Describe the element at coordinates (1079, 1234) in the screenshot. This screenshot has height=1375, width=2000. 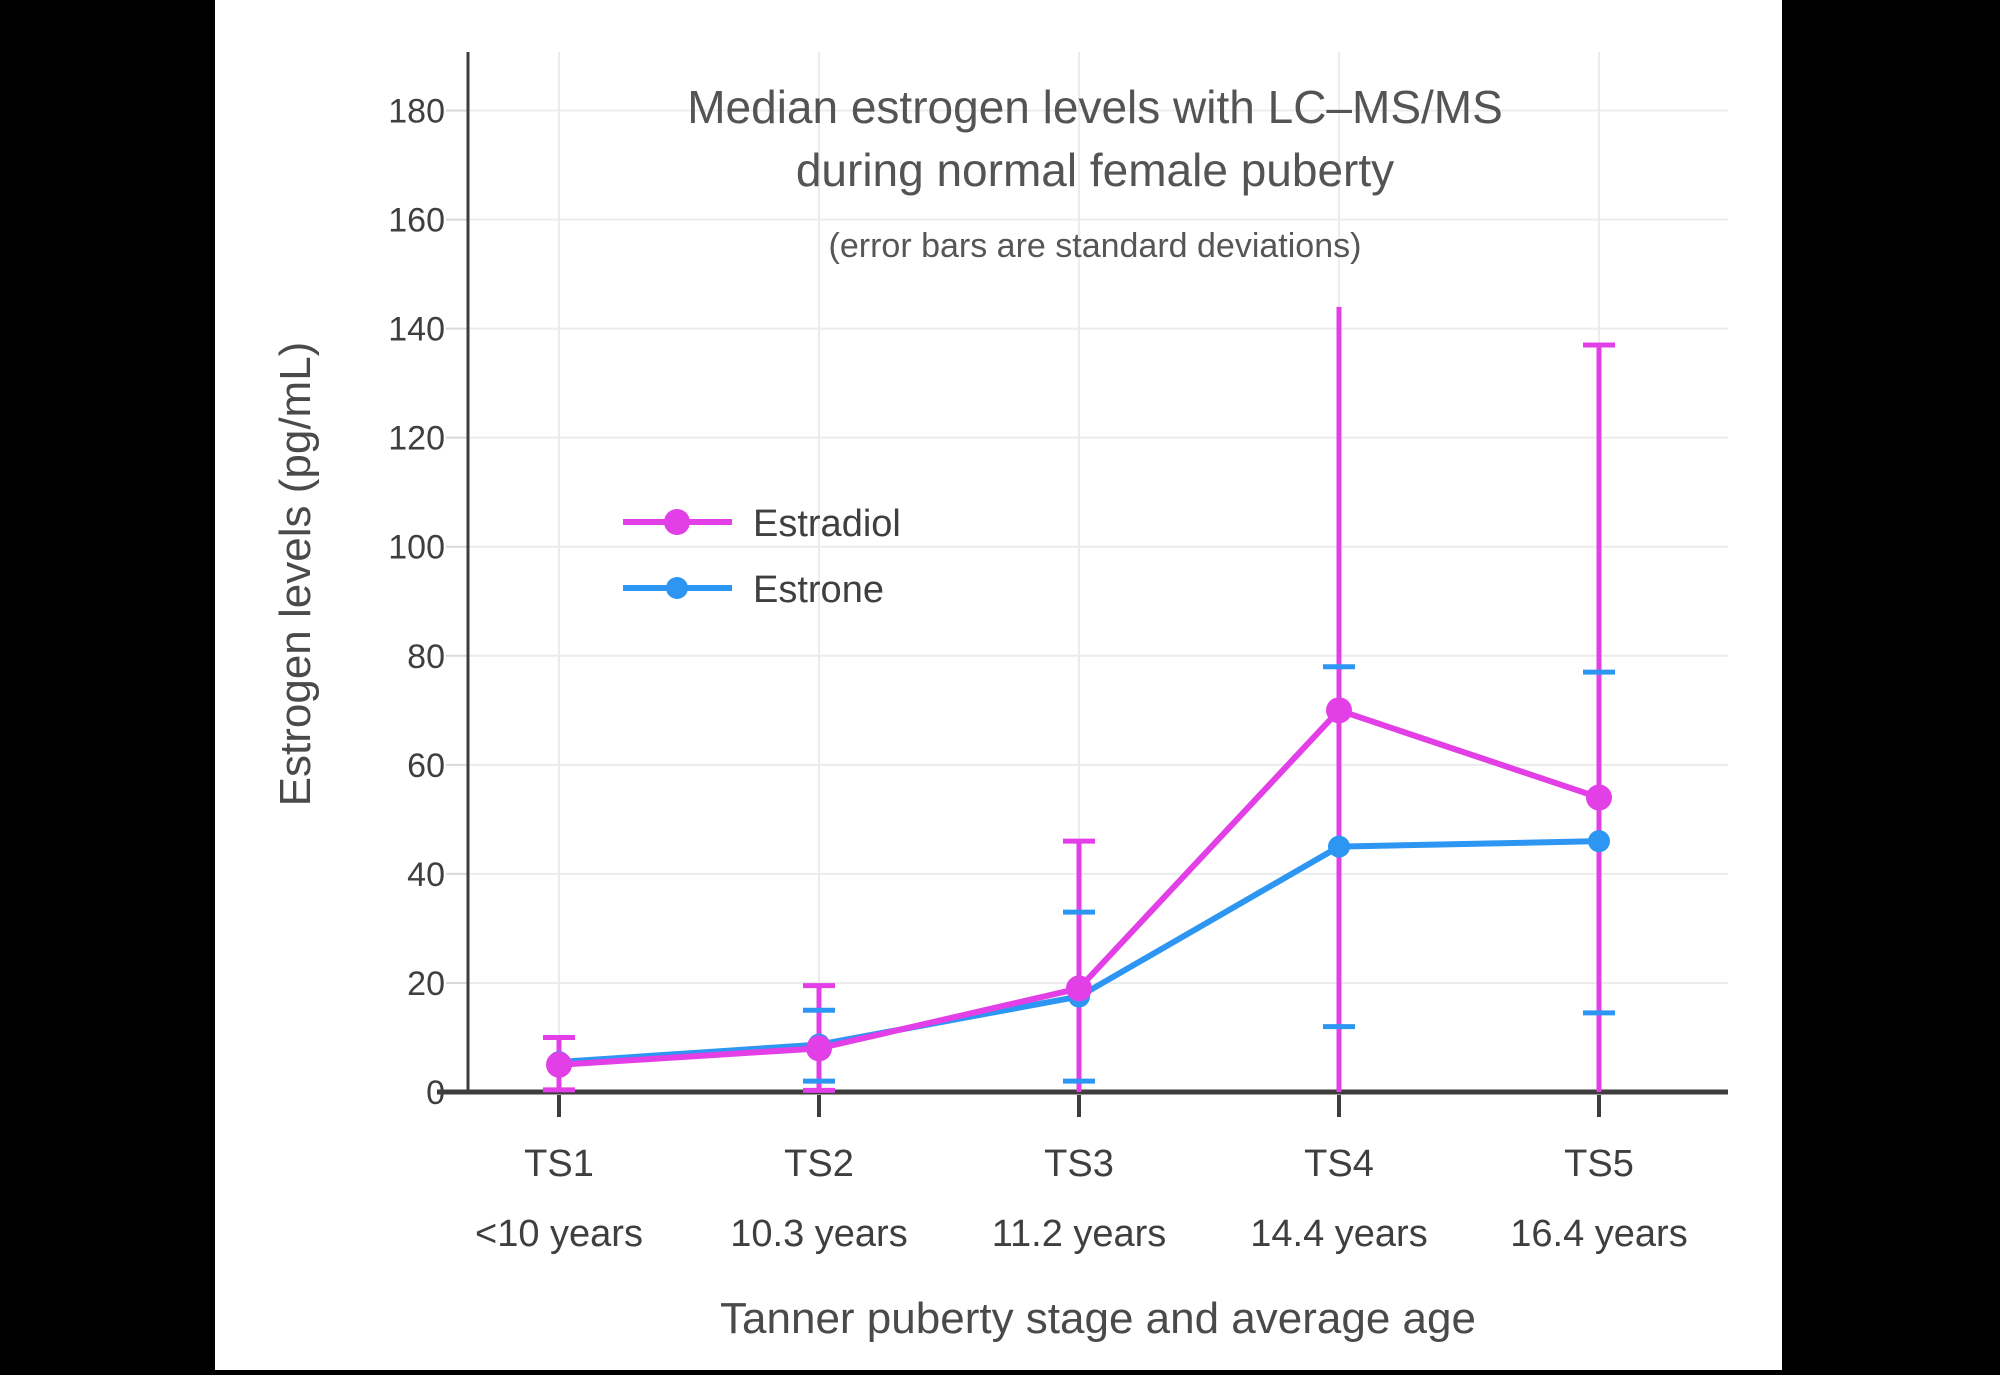
I see `x-age-label-TS3: 11.2 years` at that location.